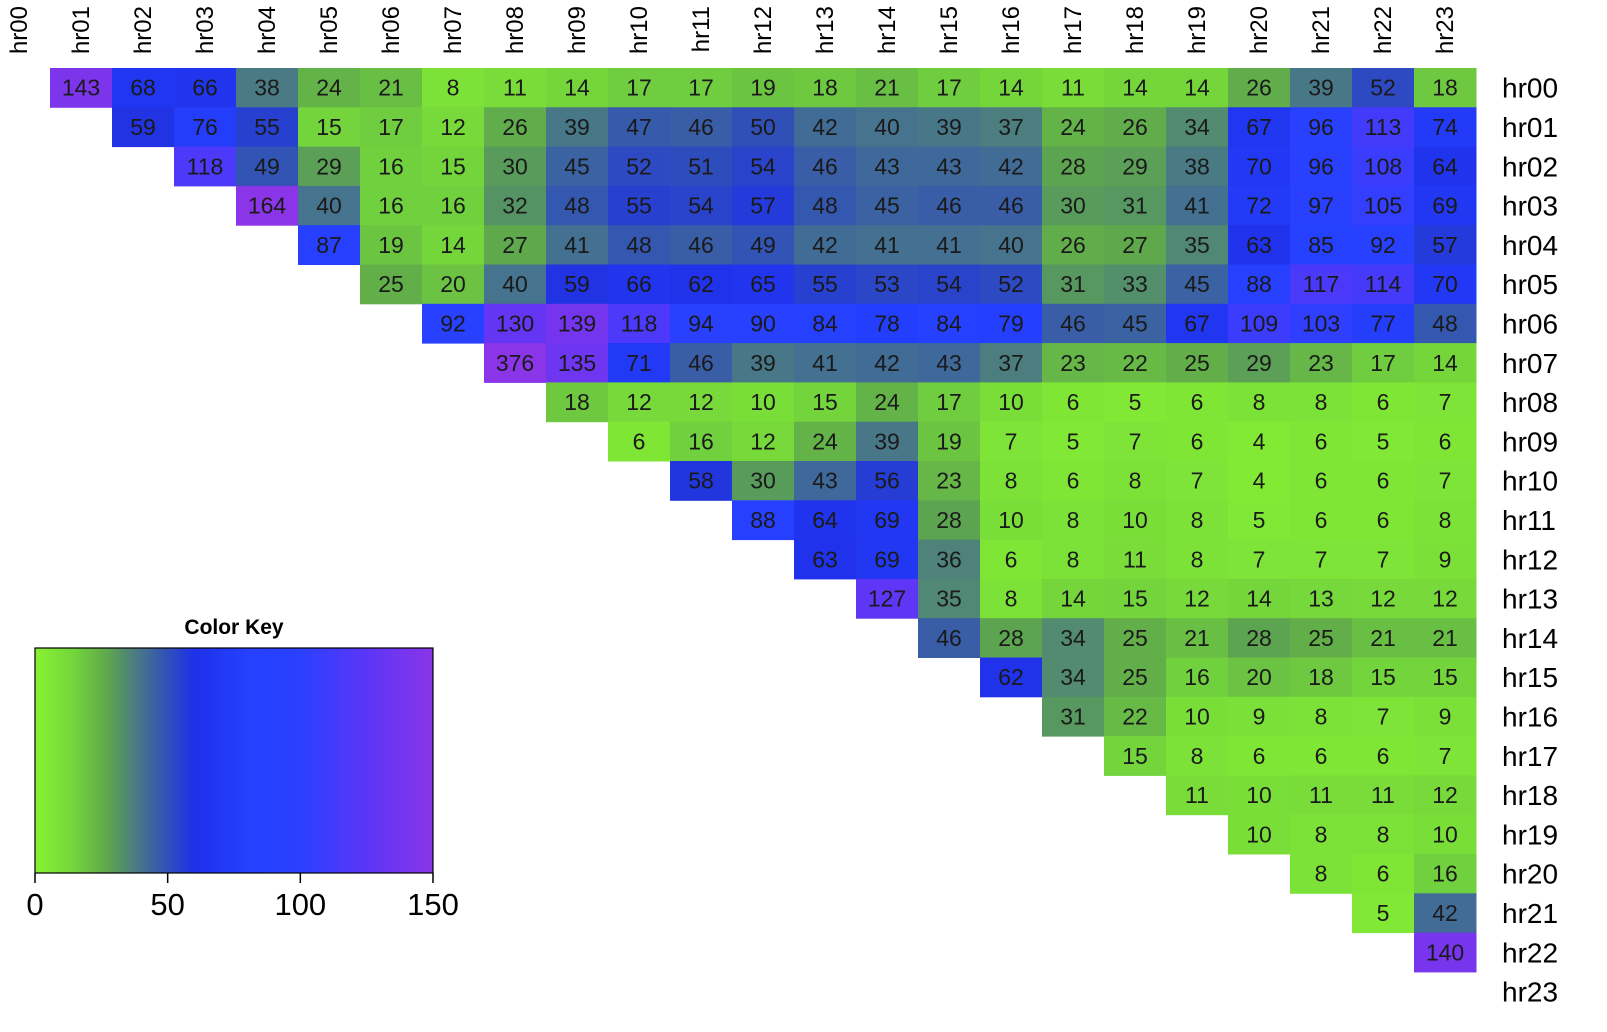 This screenshot has width=1607, height=1032. I want to click on heatmap-cell-hr08-hr11, so click(701, 402).